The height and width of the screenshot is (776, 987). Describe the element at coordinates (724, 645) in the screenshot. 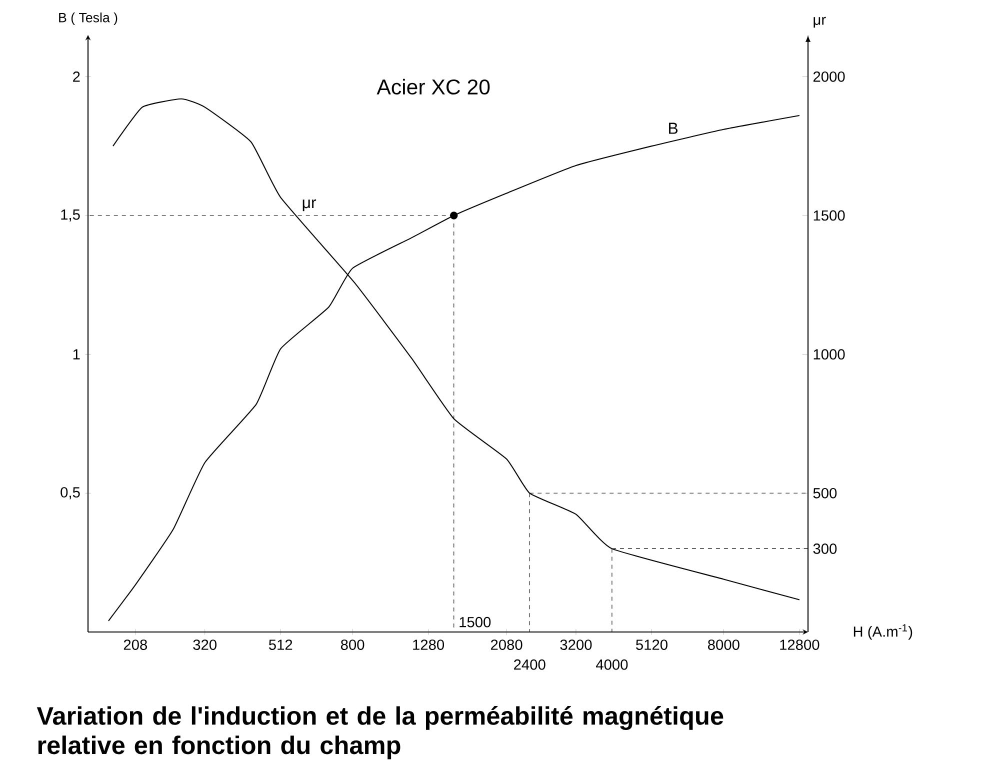

I see `x-tick-label: 8000` at that location.